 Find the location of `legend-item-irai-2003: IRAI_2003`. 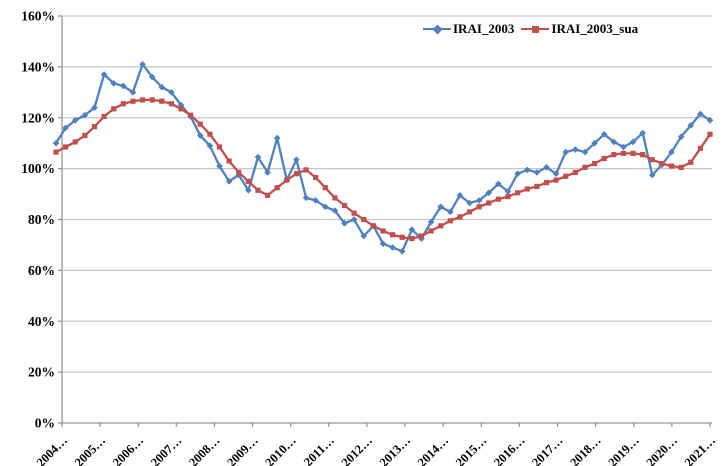

legend-item-irai-2003: IRAI_2003 is located at coordinates (468, 29).